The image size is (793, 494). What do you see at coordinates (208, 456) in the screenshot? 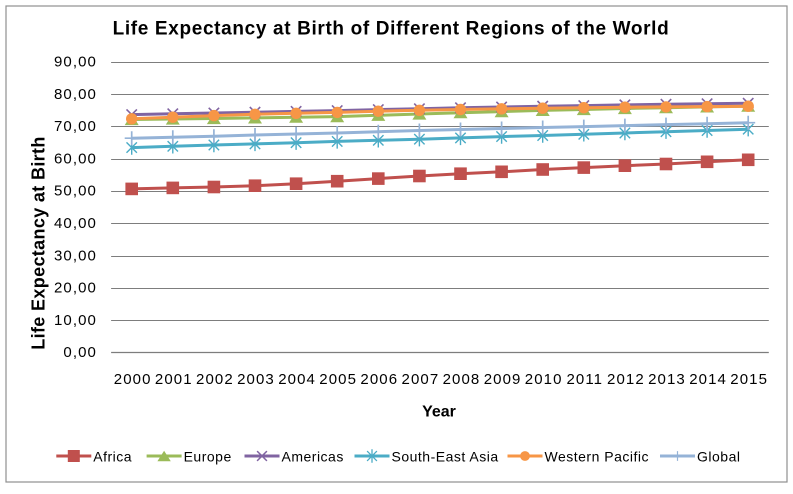
I see `svg-text: Europe` at bounding box center [208, 456].